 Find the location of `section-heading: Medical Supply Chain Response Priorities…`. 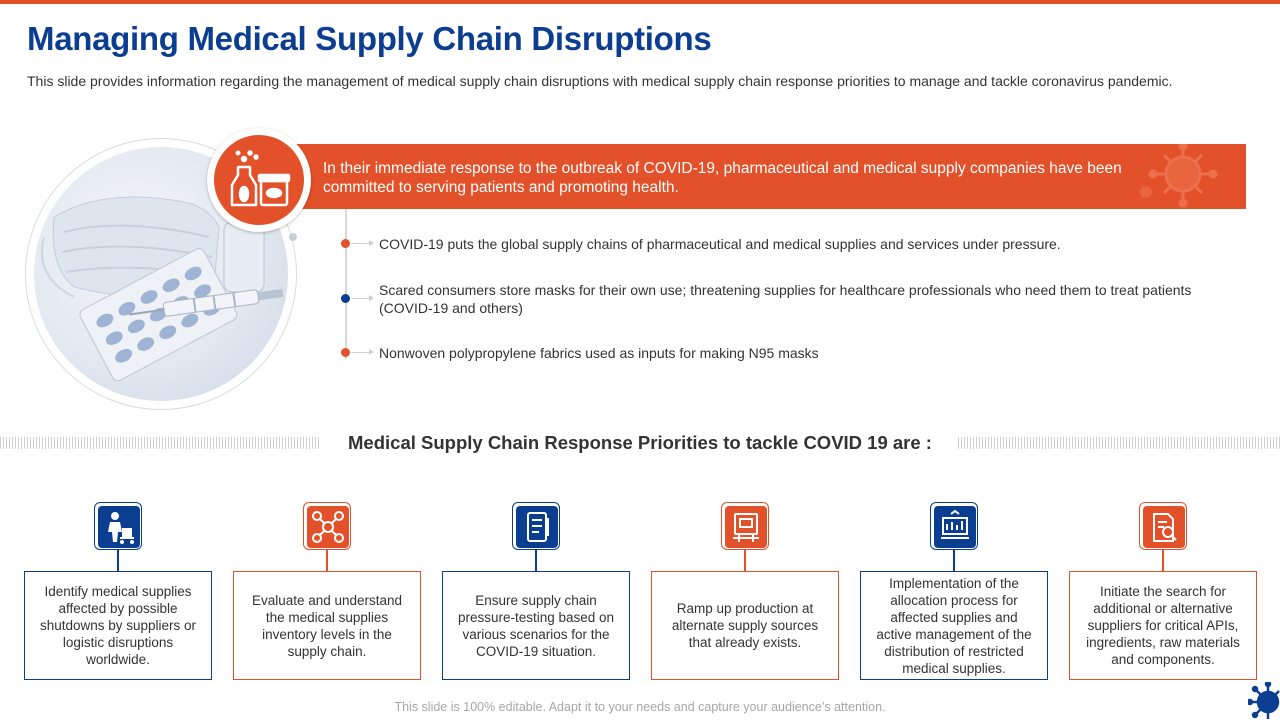

section-heading: Medical Supply Chain Response Priorities… is located at coordinates (640, 442).